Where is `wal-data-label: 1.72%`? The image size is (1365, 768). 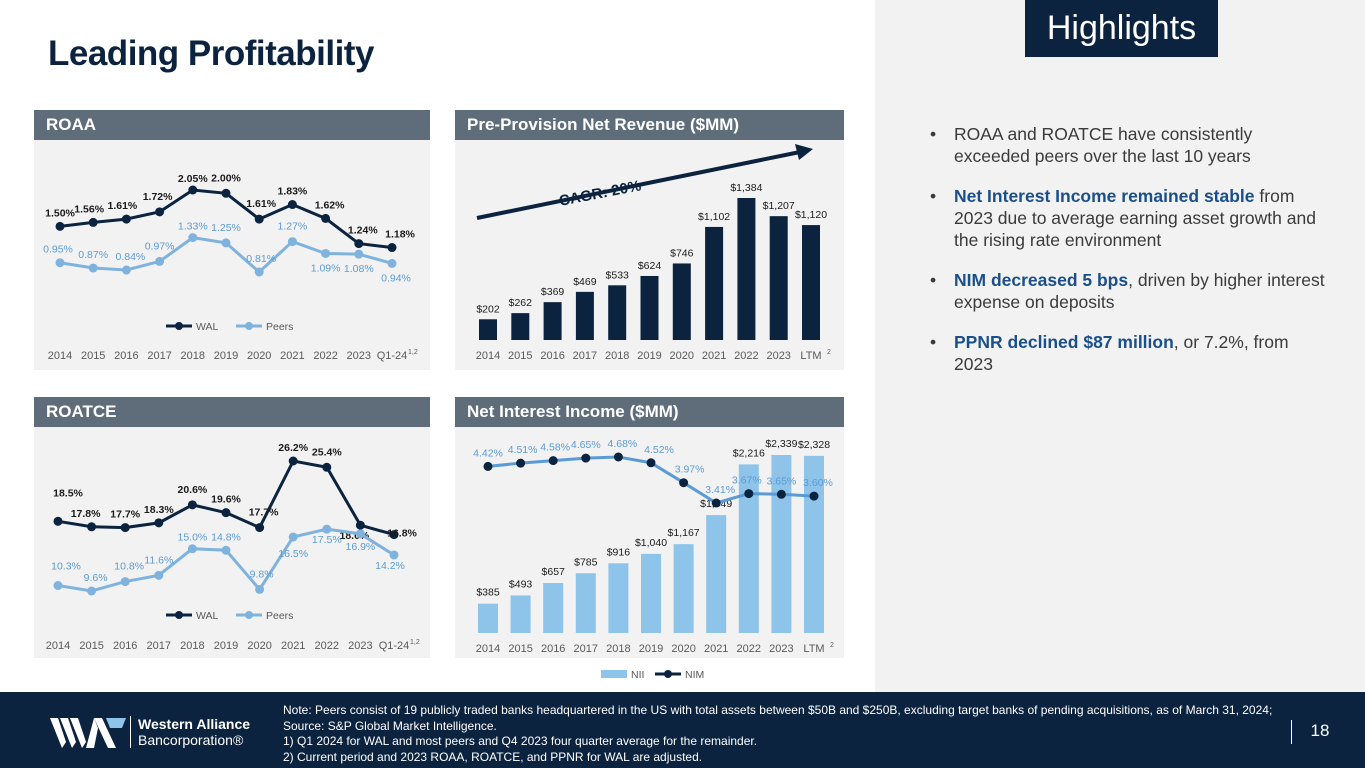 wal-data-label: 1.72% is located at coordinates (158, 197).